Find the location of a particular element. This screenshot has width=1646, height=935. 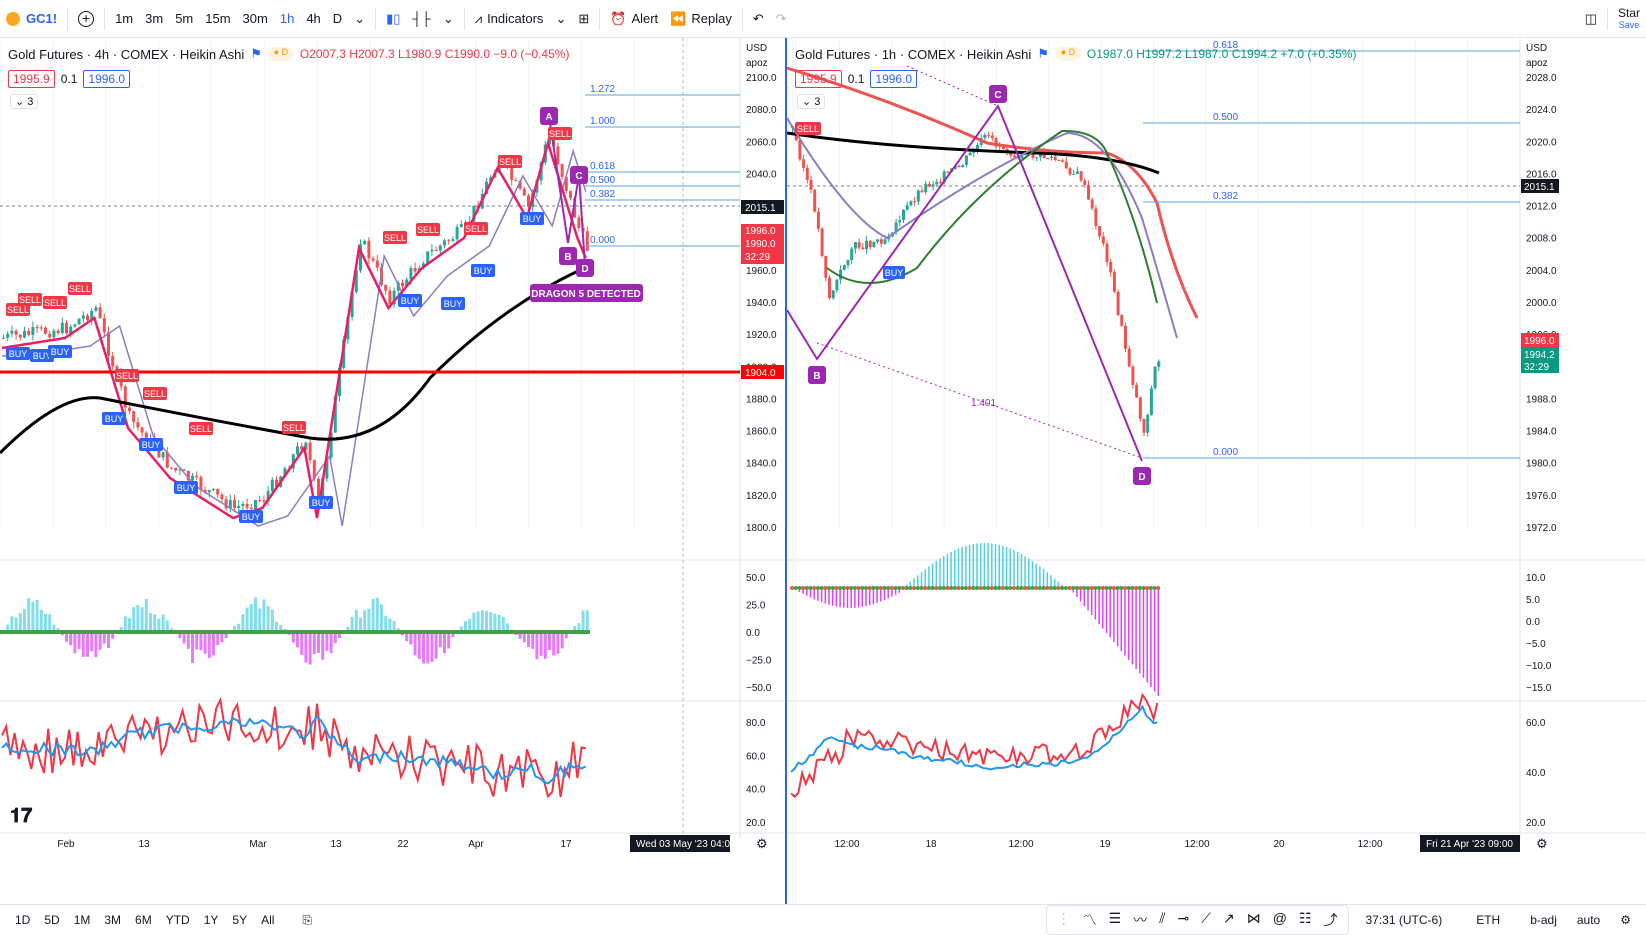

fib-spiral-icon: @ is located at coordinates (1279, 918).